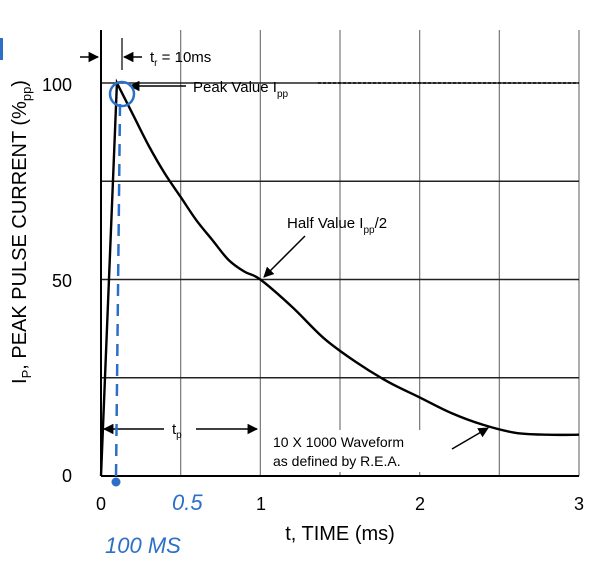  Describe the element at coordinates (284, 256) in the screenshot. I see `half-arrow` at that location.